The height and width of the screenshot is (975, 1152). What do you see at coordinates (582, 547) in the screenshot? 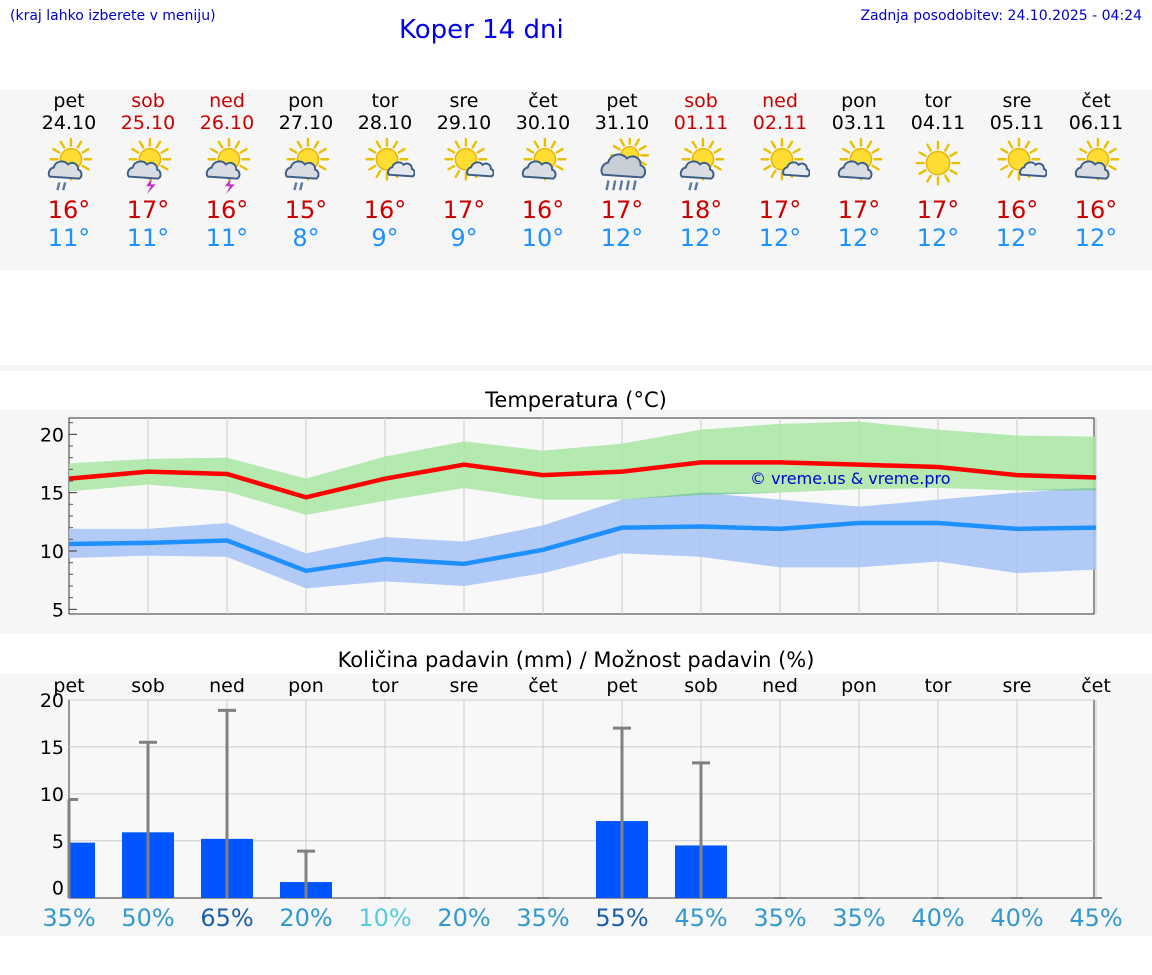
I see `min-temperature-line` at bounding box center [582, 547].